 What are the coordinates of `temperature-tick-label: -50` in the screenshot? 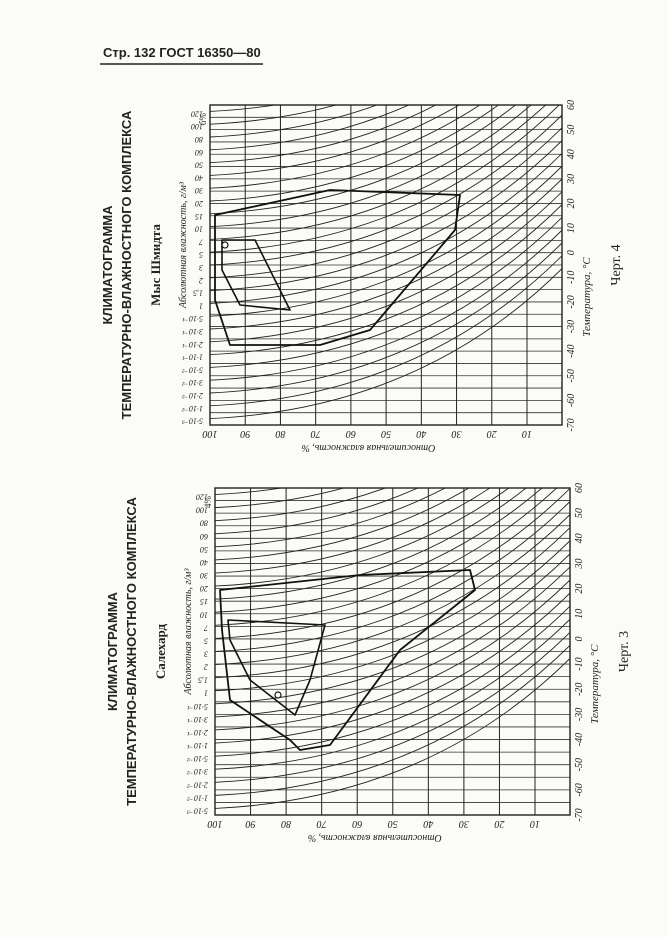 It's located at (579, 764).